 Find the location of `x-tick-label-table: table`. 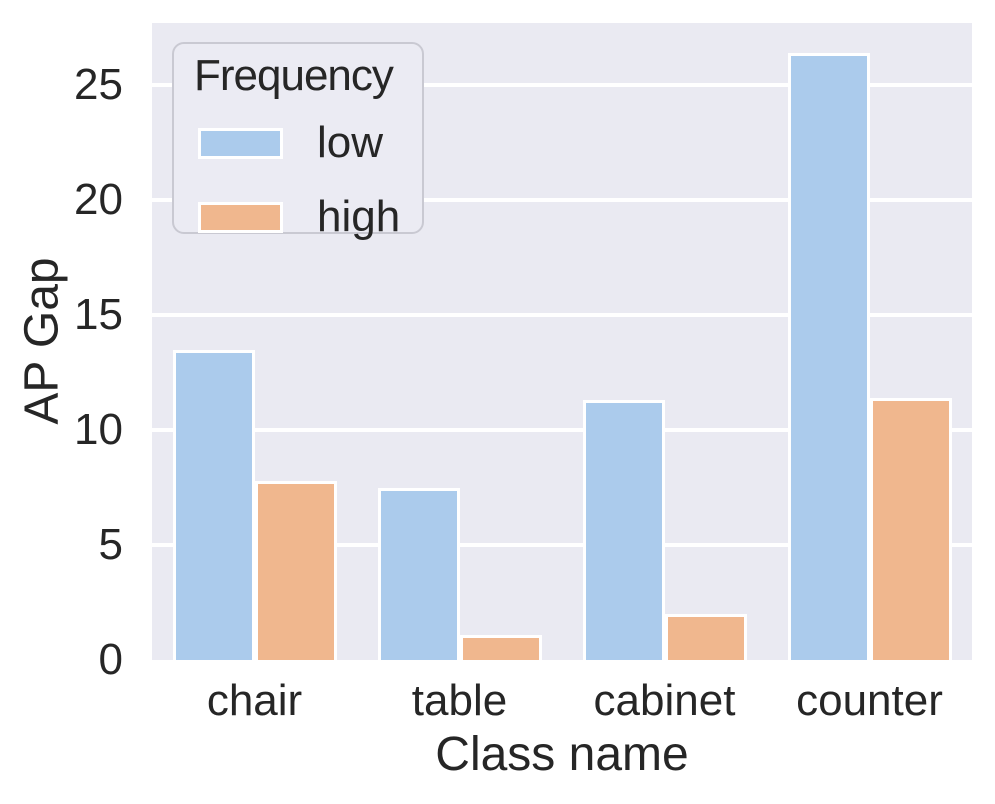

x-tick-label-table: table is located at coordinates (459, 700).